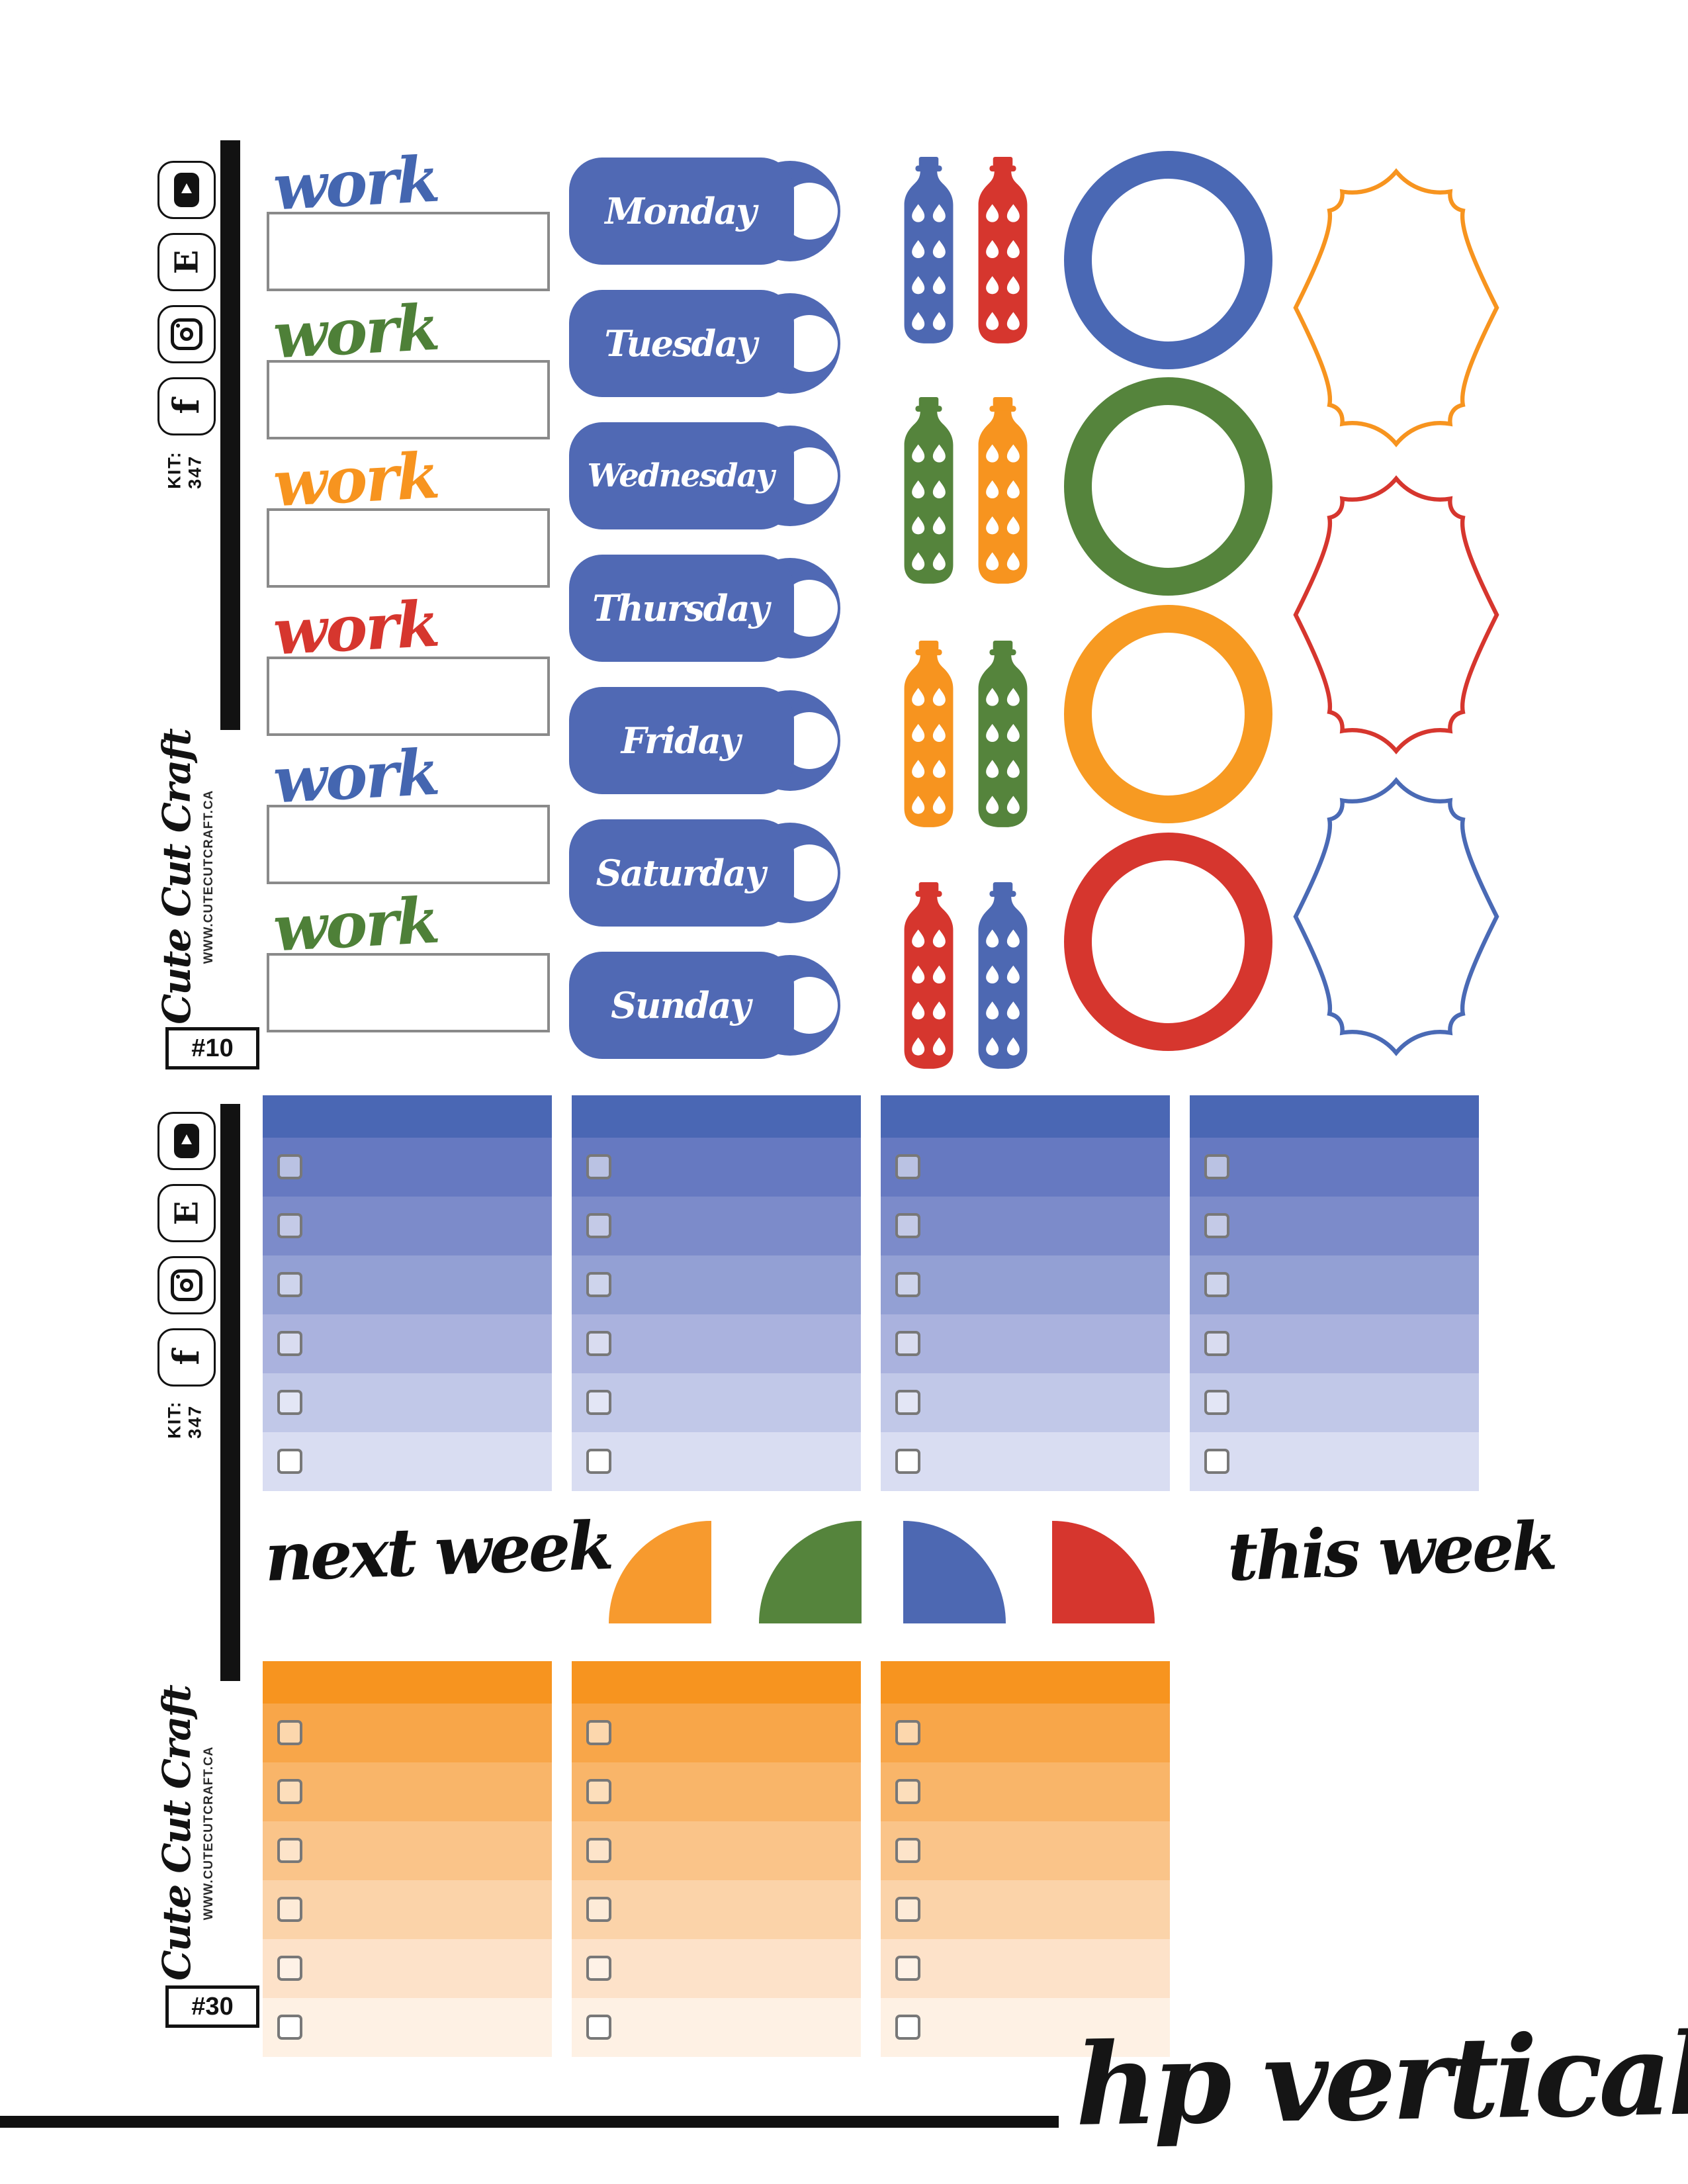  What do you see at coordinates (230, 435) in the screenshot?
I see `cut-bar` at bounding box center [230, 435].